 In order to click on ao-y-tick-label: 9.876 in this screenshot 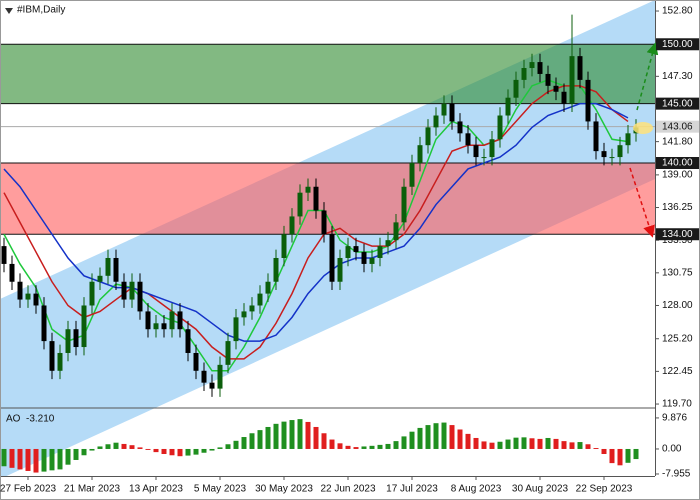, I will do `click(674, 418)`.